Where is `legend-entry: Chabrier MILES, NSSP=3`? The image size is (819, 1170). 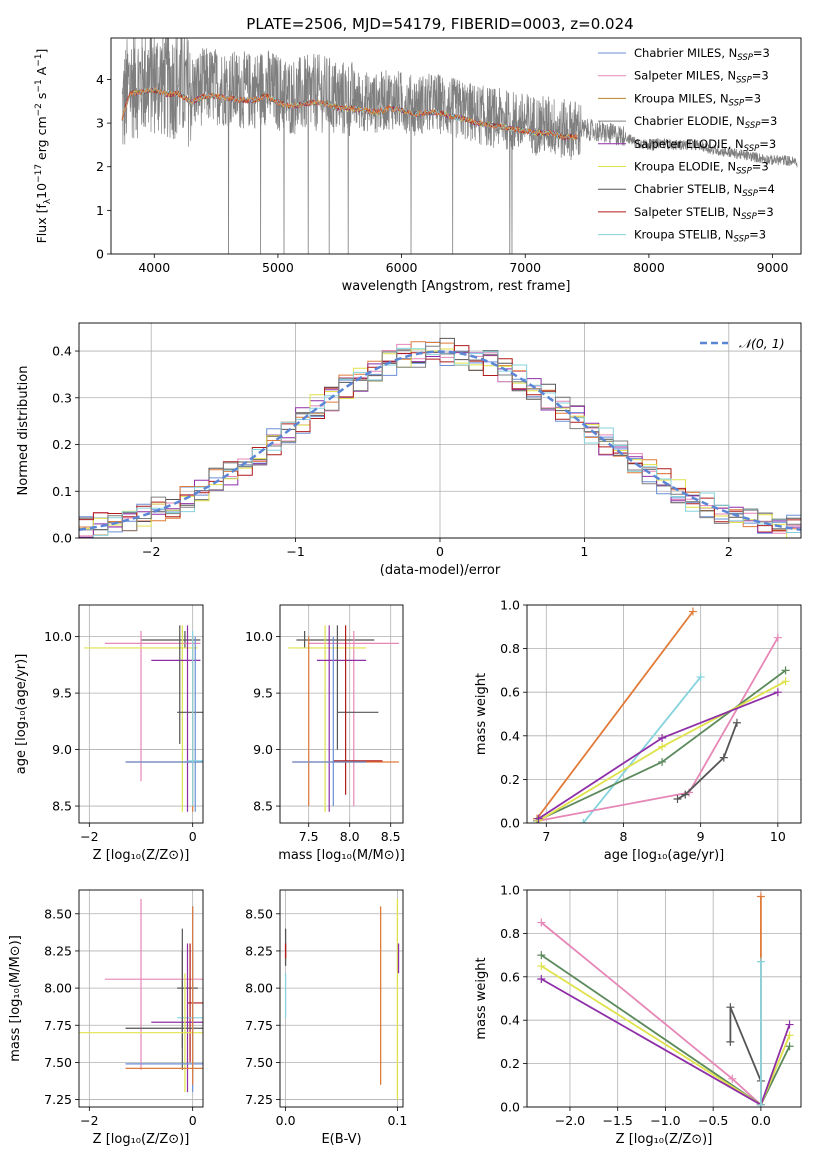 legend-entry: Chabrier MILES, NSSP=3 is located at coordinates (702, 54).